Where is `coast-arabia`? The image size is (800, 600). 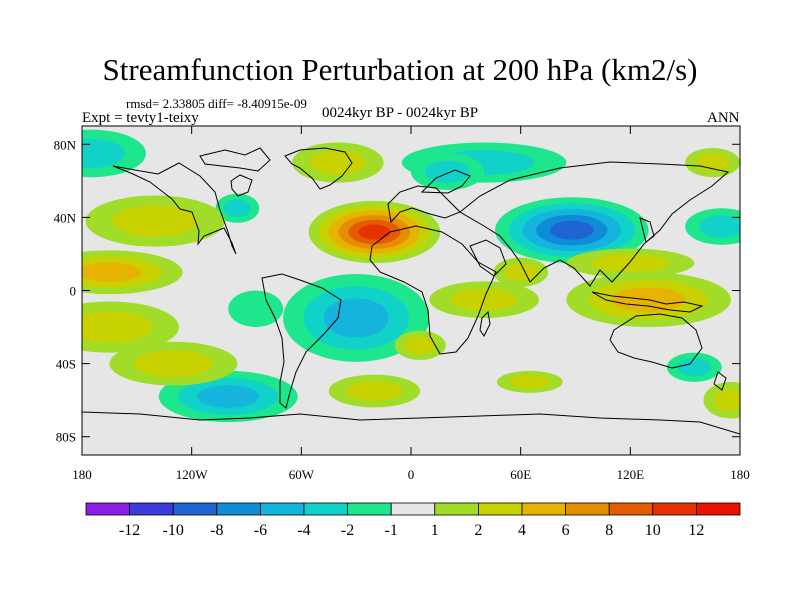 coast-arabia is located at coordinates (488, 258).